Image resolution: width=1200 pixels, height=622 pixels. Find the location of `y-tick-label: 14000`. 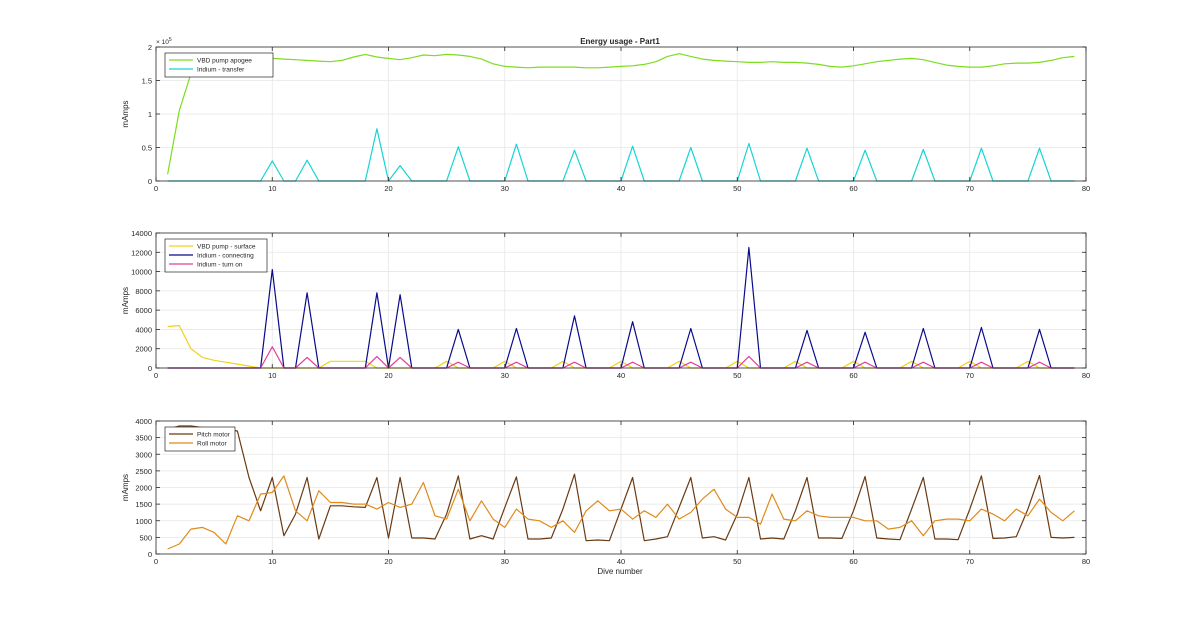

y-tick-label: 14000 is located at coordinates (141, 233).